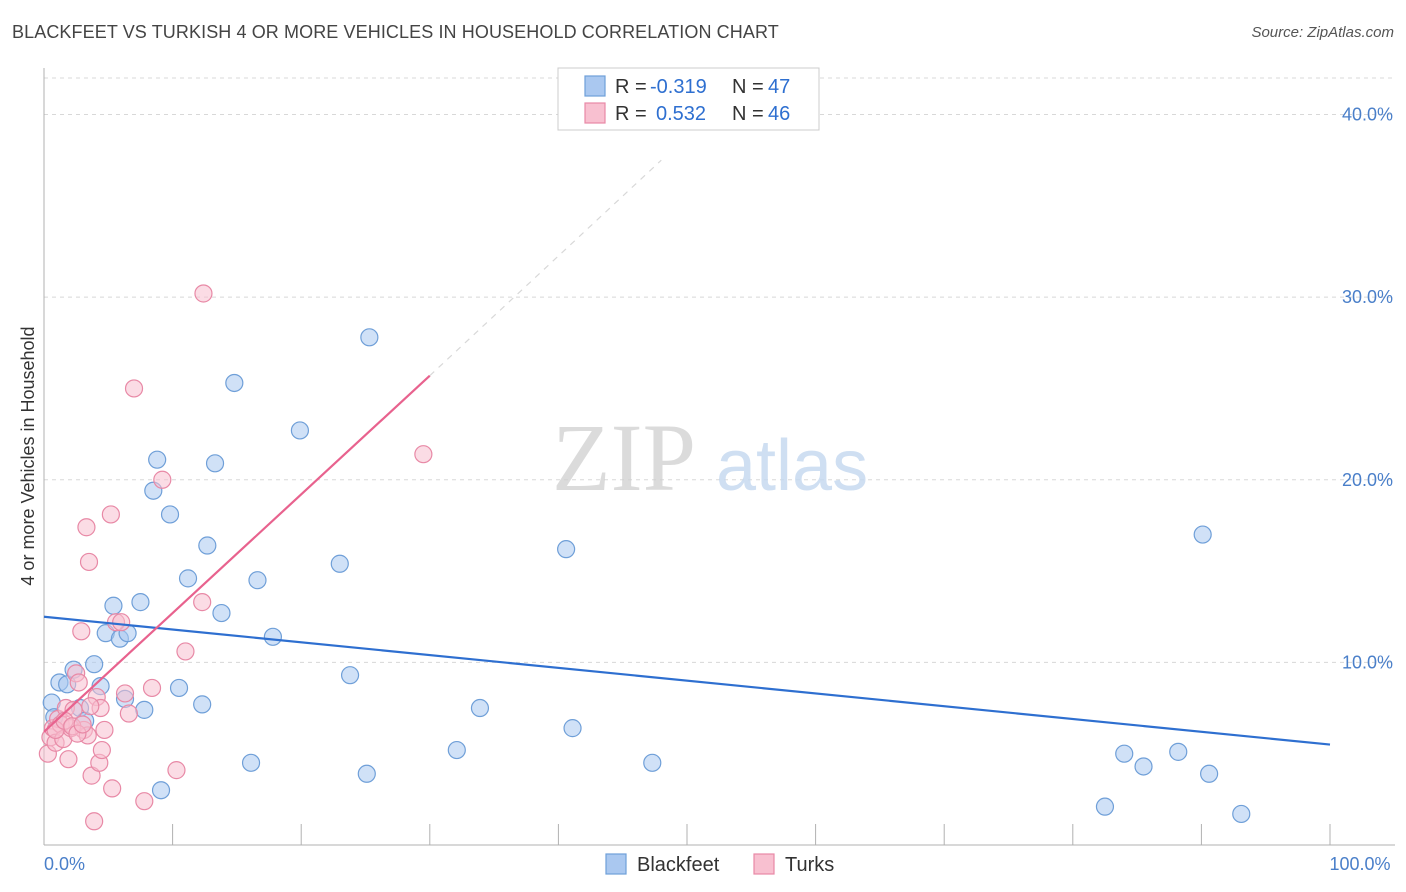 This screenshot has width=1406, height=892. I want to click on legend-n-label-turks: N =, so click(748, 114).